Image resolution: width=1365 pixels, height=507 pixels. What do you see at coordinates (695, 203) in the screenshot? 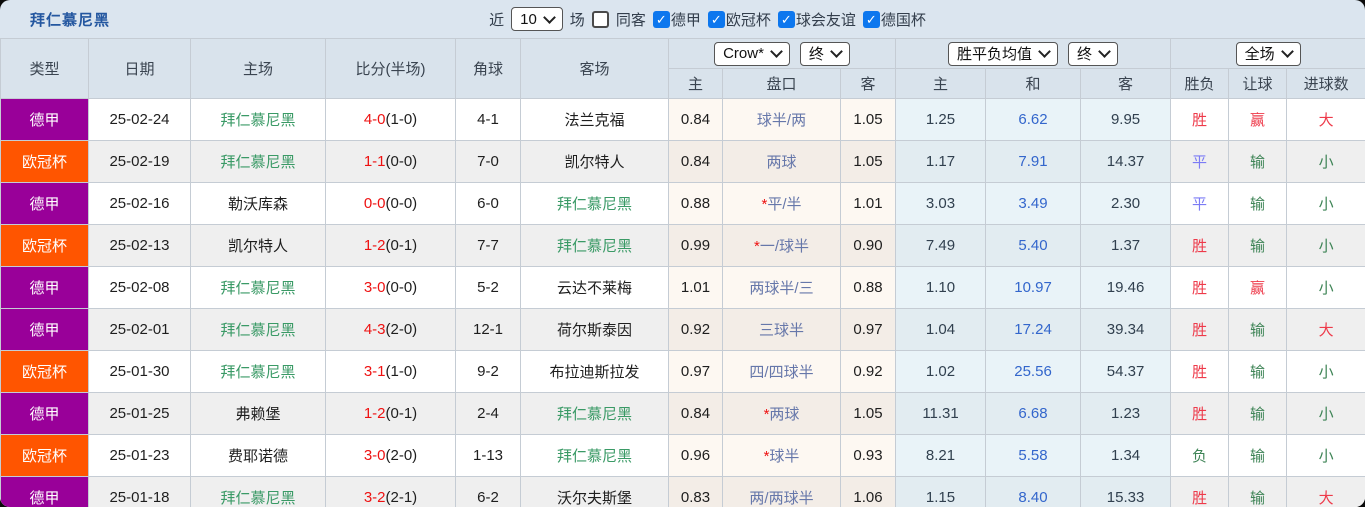
I see `crown-home-odds: 0.88` at bounding box center [695, 203].